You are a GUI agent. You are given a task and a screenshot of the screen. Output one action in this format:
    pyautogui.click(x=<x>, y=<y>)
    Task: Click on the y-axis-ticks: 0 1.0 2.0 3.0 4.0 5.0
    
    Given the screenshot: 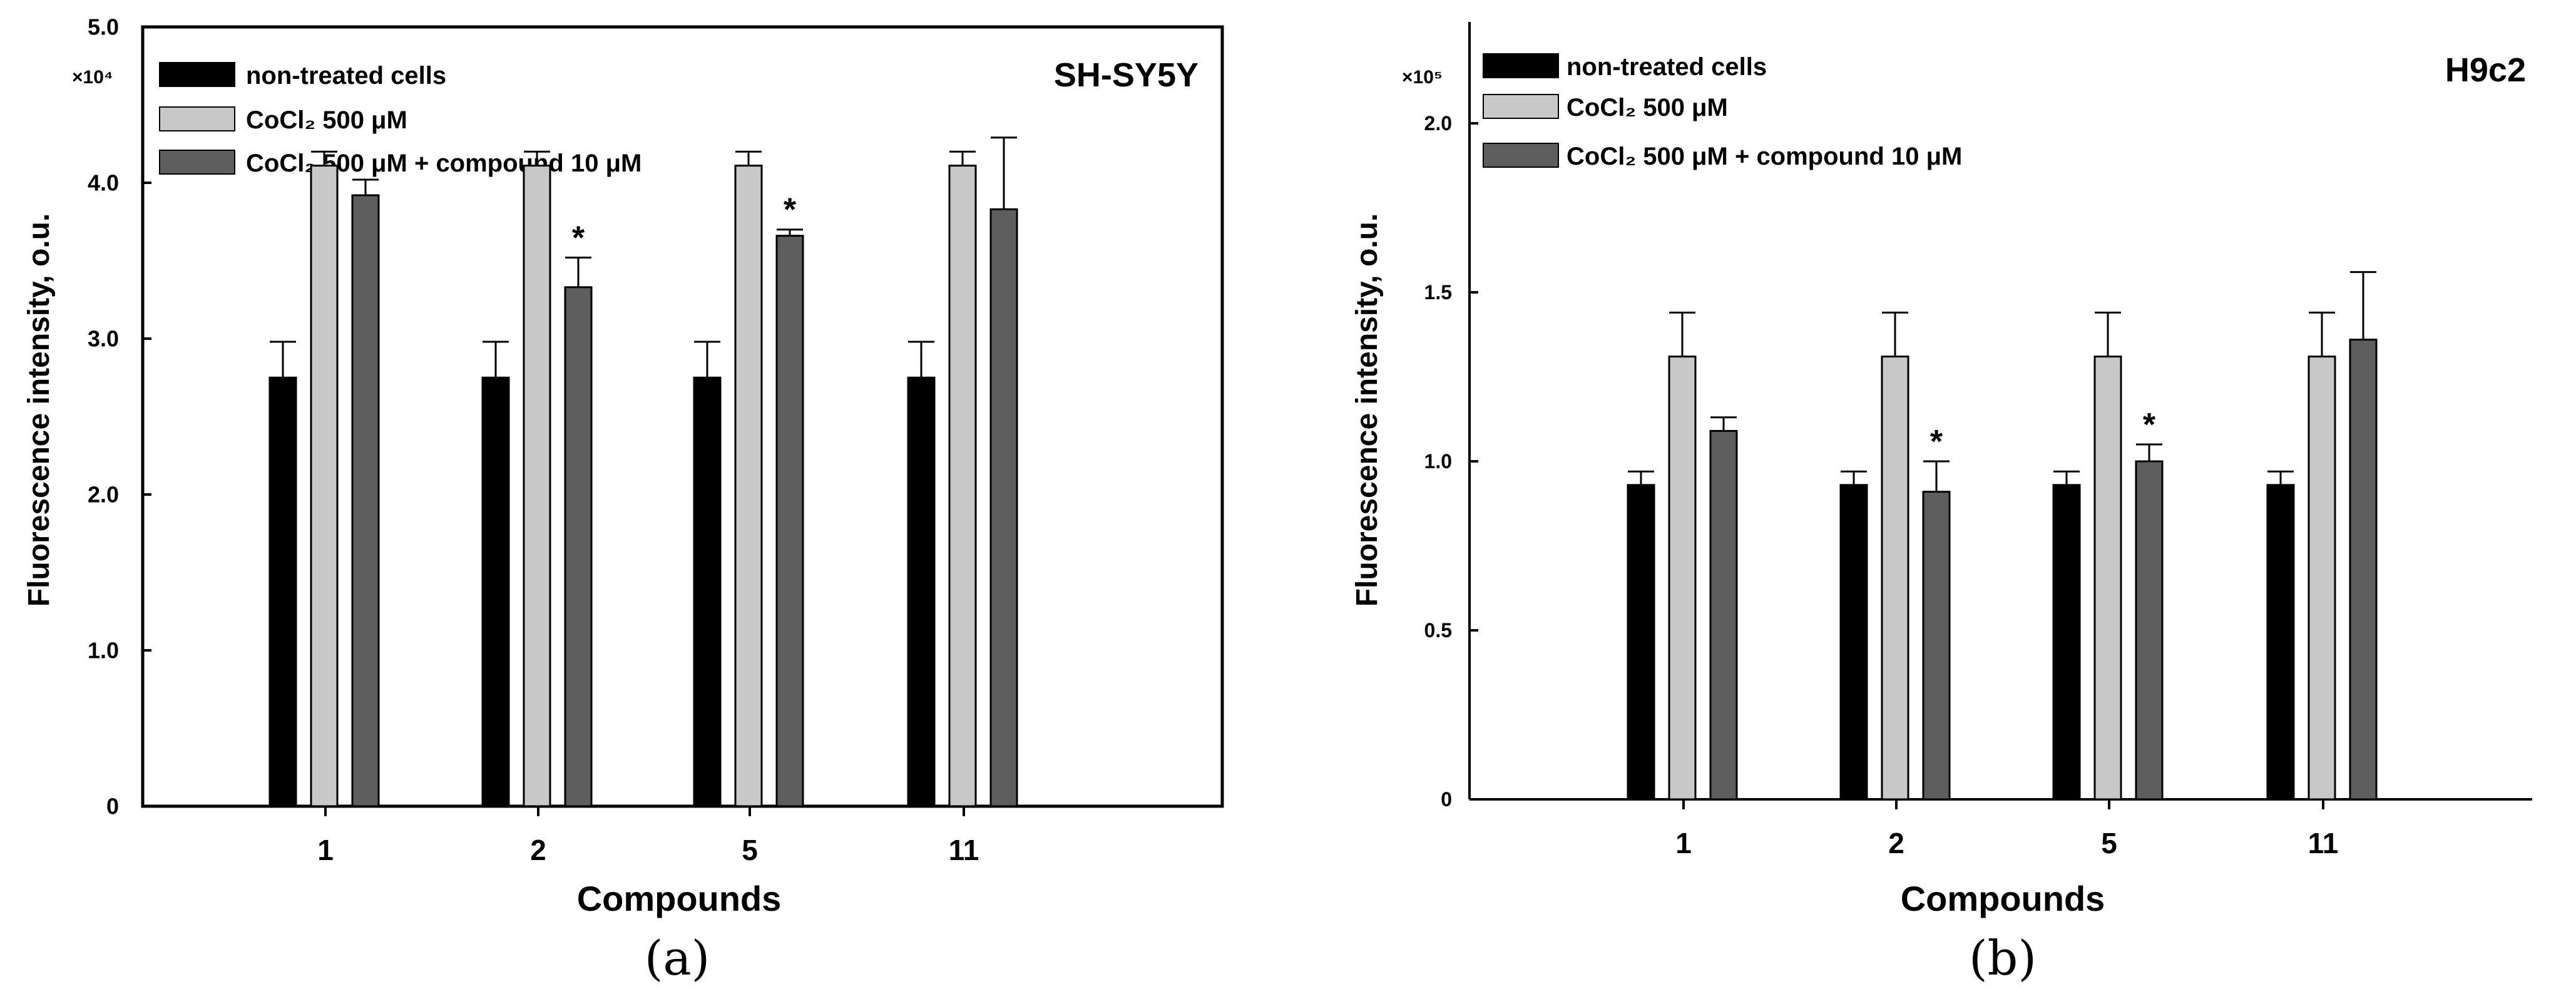 What is the action you would take?
    pyautogui.click(x=119, y=416)
    